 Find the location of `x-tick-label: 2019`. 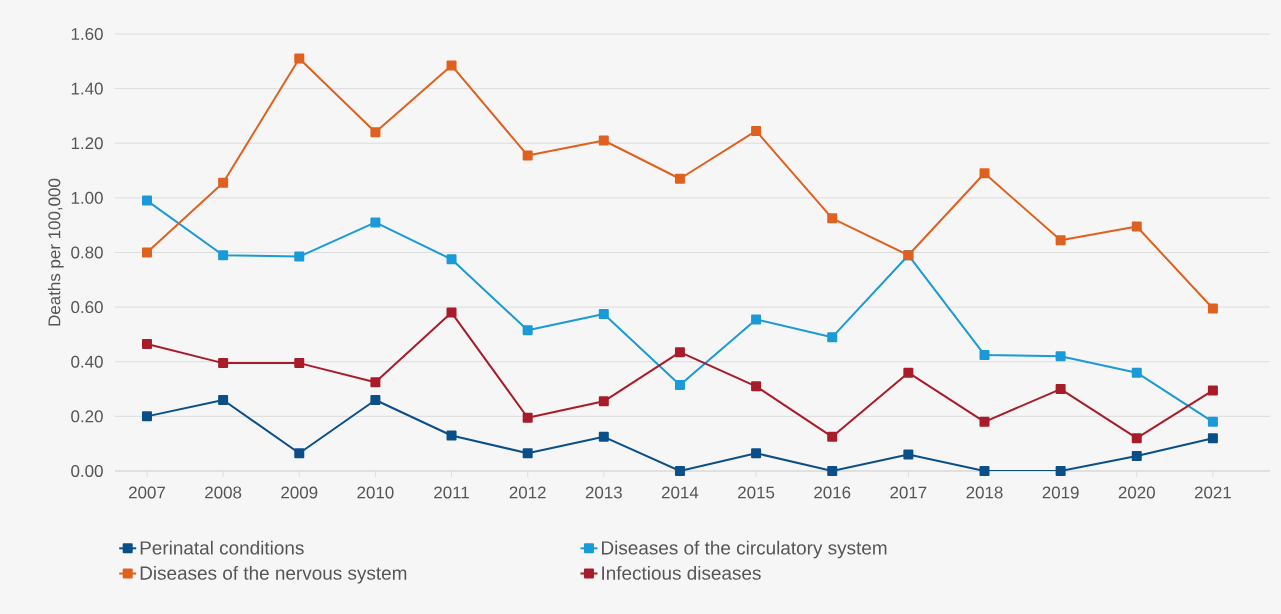

x-tick-label: 2019 is located at coordinates (1060, 492).